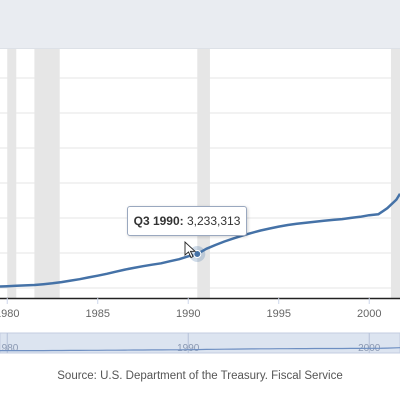 This screenshot has height=400, width=400. I want to click on navigator-tick-label: 1990, so click(188, 348).